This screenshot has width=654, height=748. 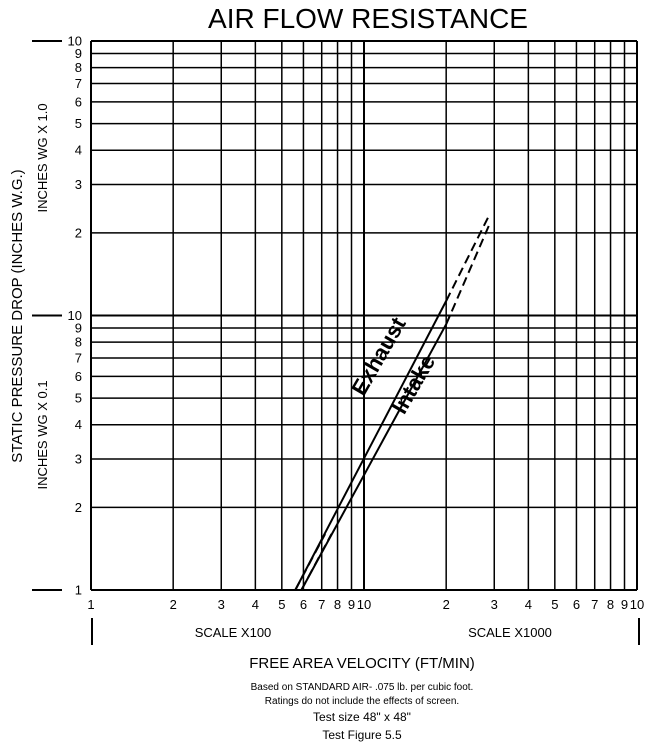 What do you see at coordinates (368, 18) in the screenshot?
I see `chart-title: AIR FLOW RESISTANCE` at bounding box center [368, 18].